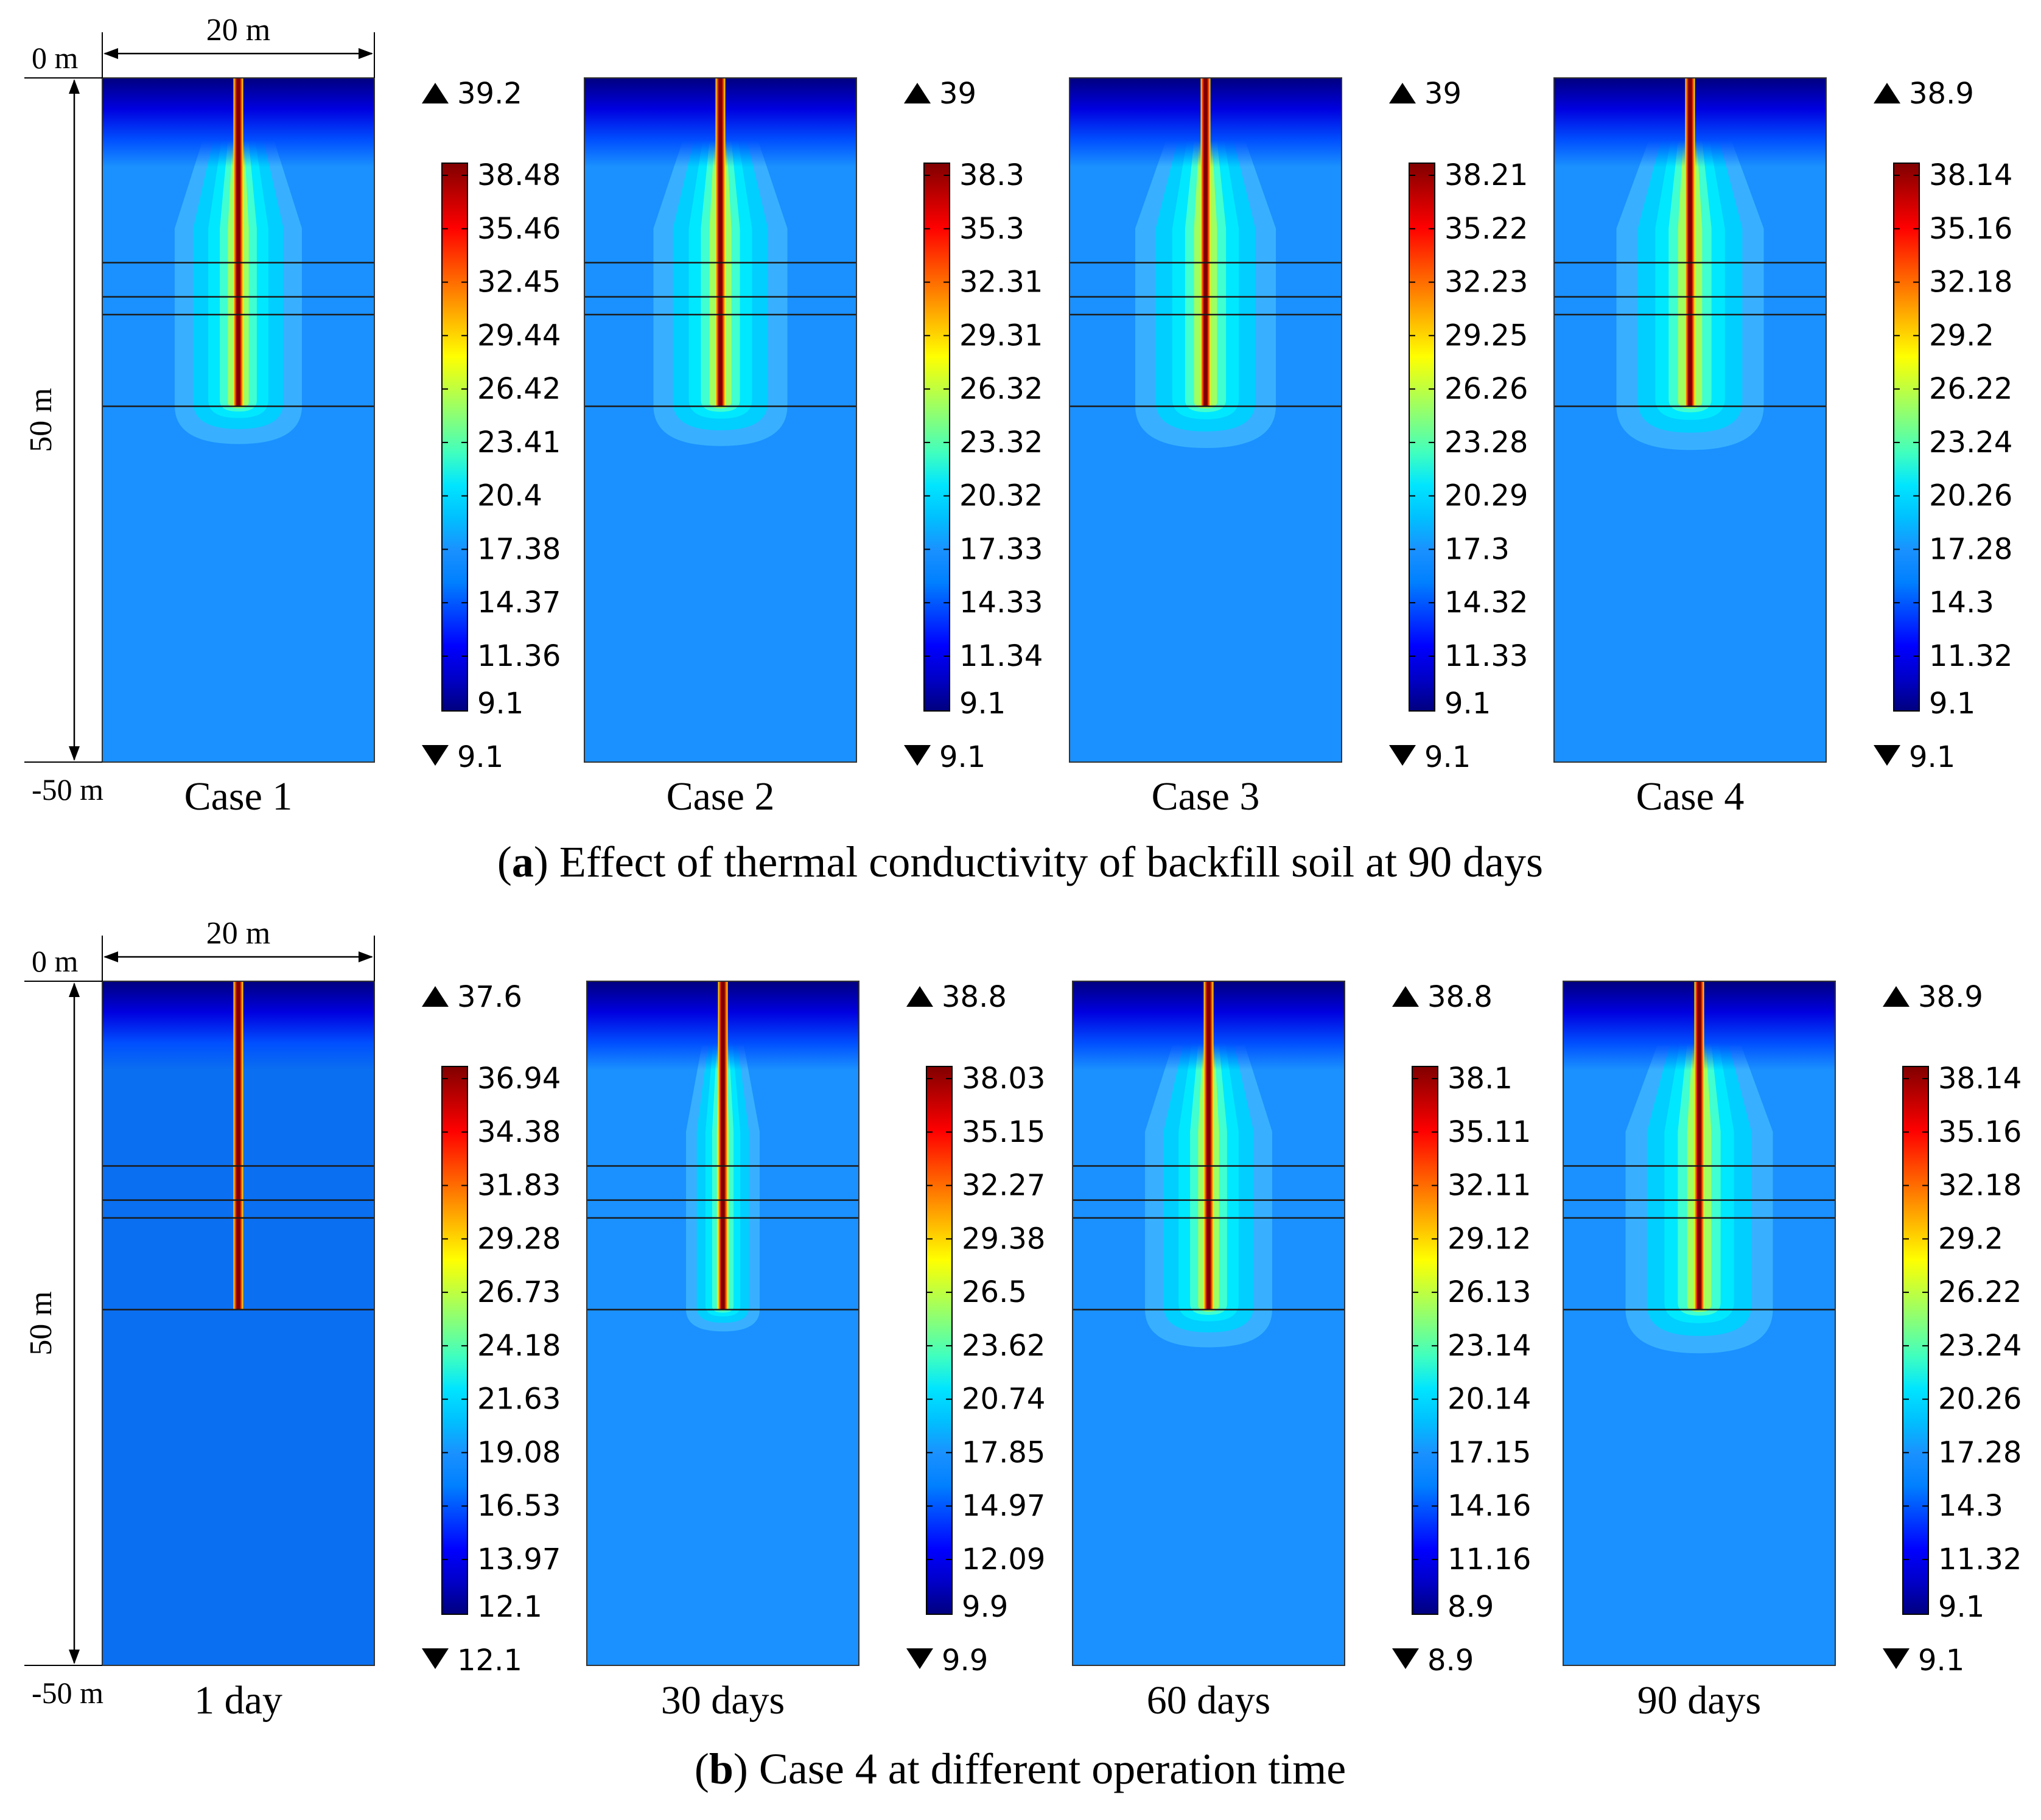 The image size is (2041, 1820). What do you see at coordinates (1480, 1079) in the screenshot?
I see `colorbar-tick-label: 38.1` at bounding box center [1480, 1079].